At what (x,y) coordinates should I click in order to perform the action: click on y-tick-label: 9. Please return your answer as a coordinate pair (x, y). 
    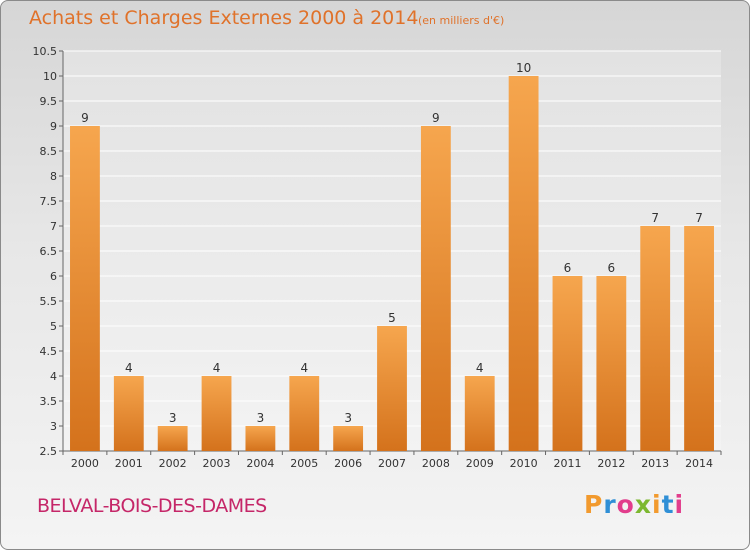
    Looking at the image, I should click on (53, 126).